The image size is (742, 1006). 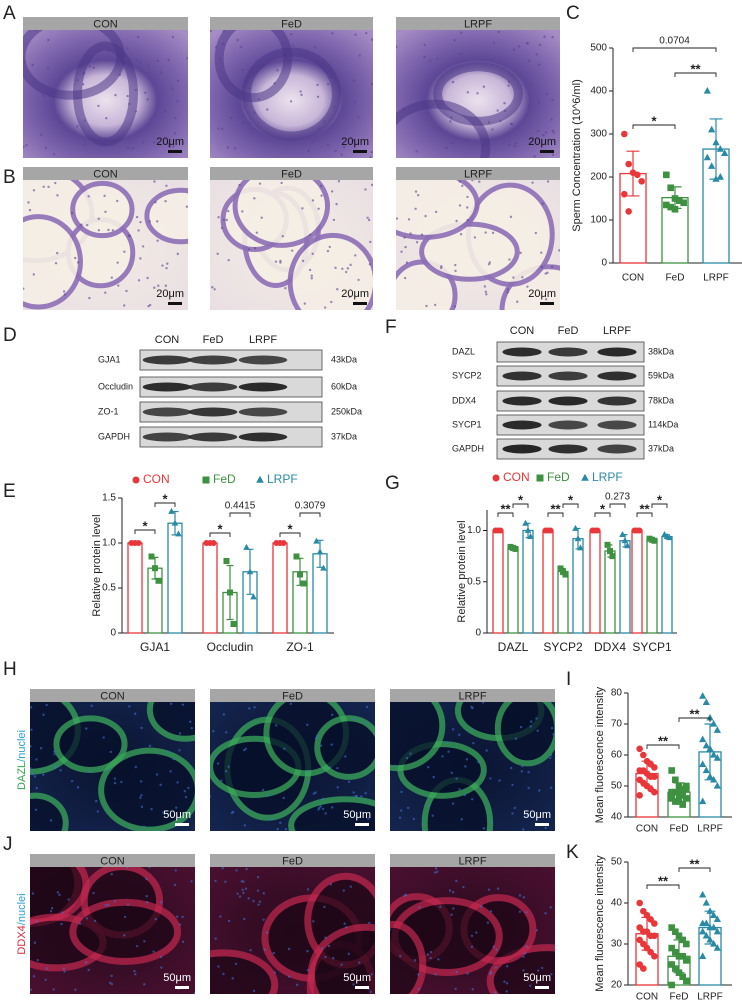 I want to click on blot-band, so click(x=522, y=425).